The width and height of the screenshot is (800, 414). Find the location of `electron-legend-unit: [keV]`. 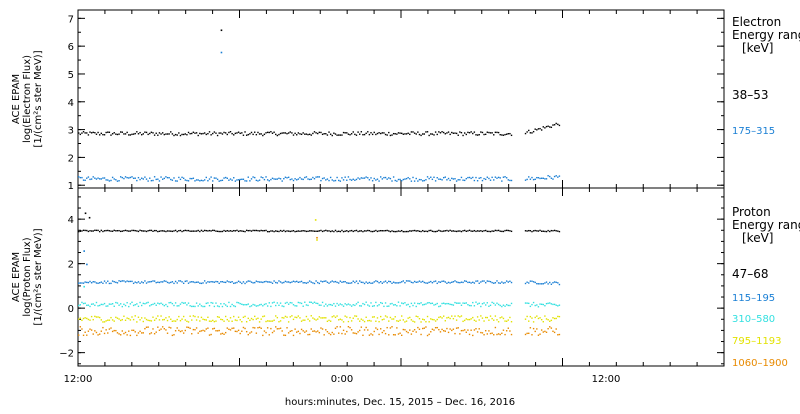

electron-legend-unit: [keV] is located at coordinates (757, 48).